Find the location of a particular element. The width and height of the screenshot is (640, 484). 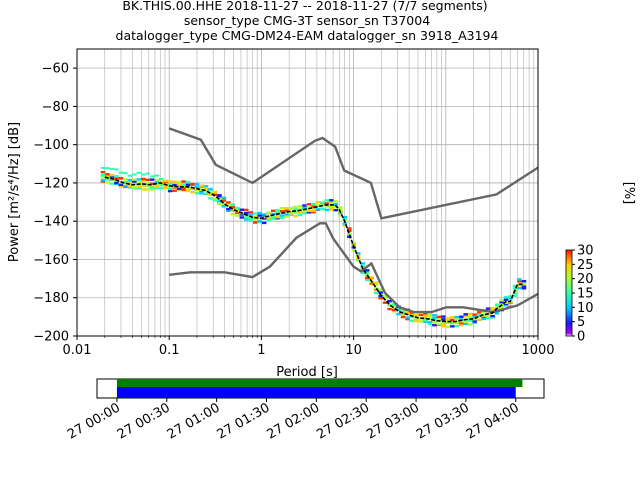

y-tick-label: −60 is located at coordinates (55, 69).